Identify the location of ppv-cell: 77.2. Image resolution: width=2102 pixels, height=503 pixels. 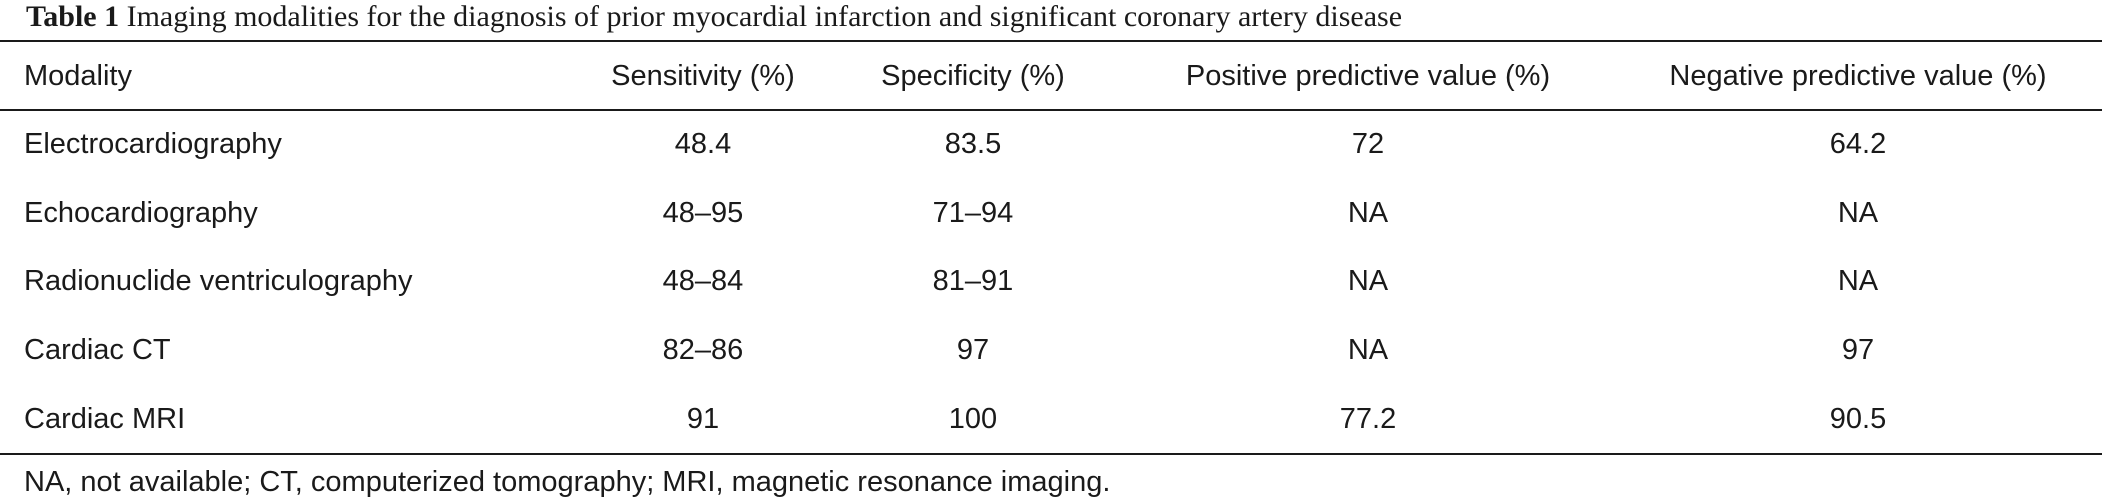
(1368, 419).